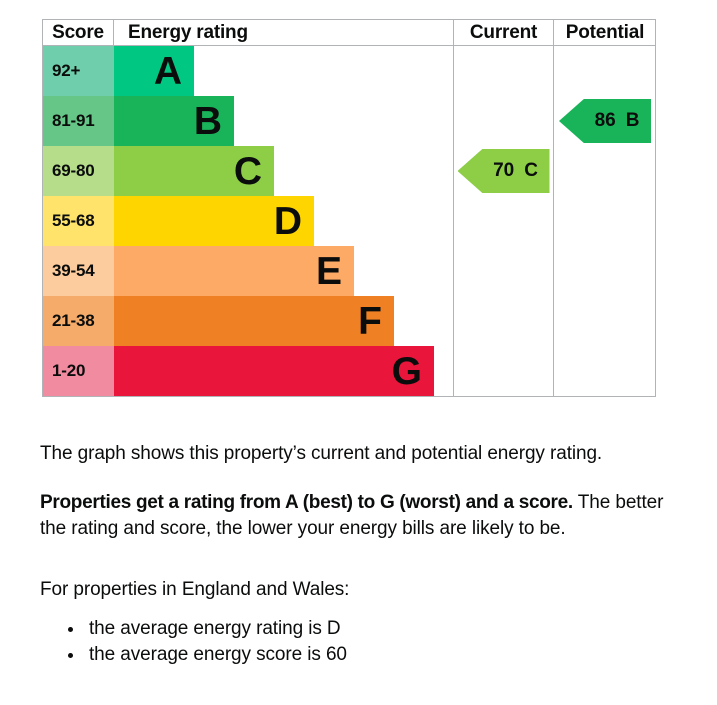 The image size is (717, 705). I want to click on current-cell-b, so click(503, 121).